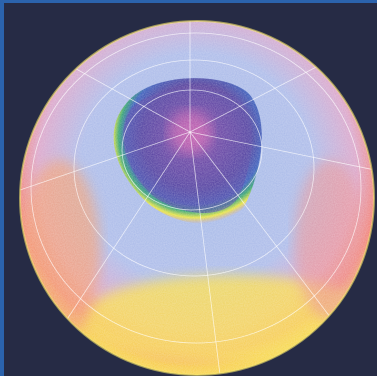  What do you see at coordinates (188, 1) in the screenshot?
I see `frame-top` at bounding box center [188, 1].